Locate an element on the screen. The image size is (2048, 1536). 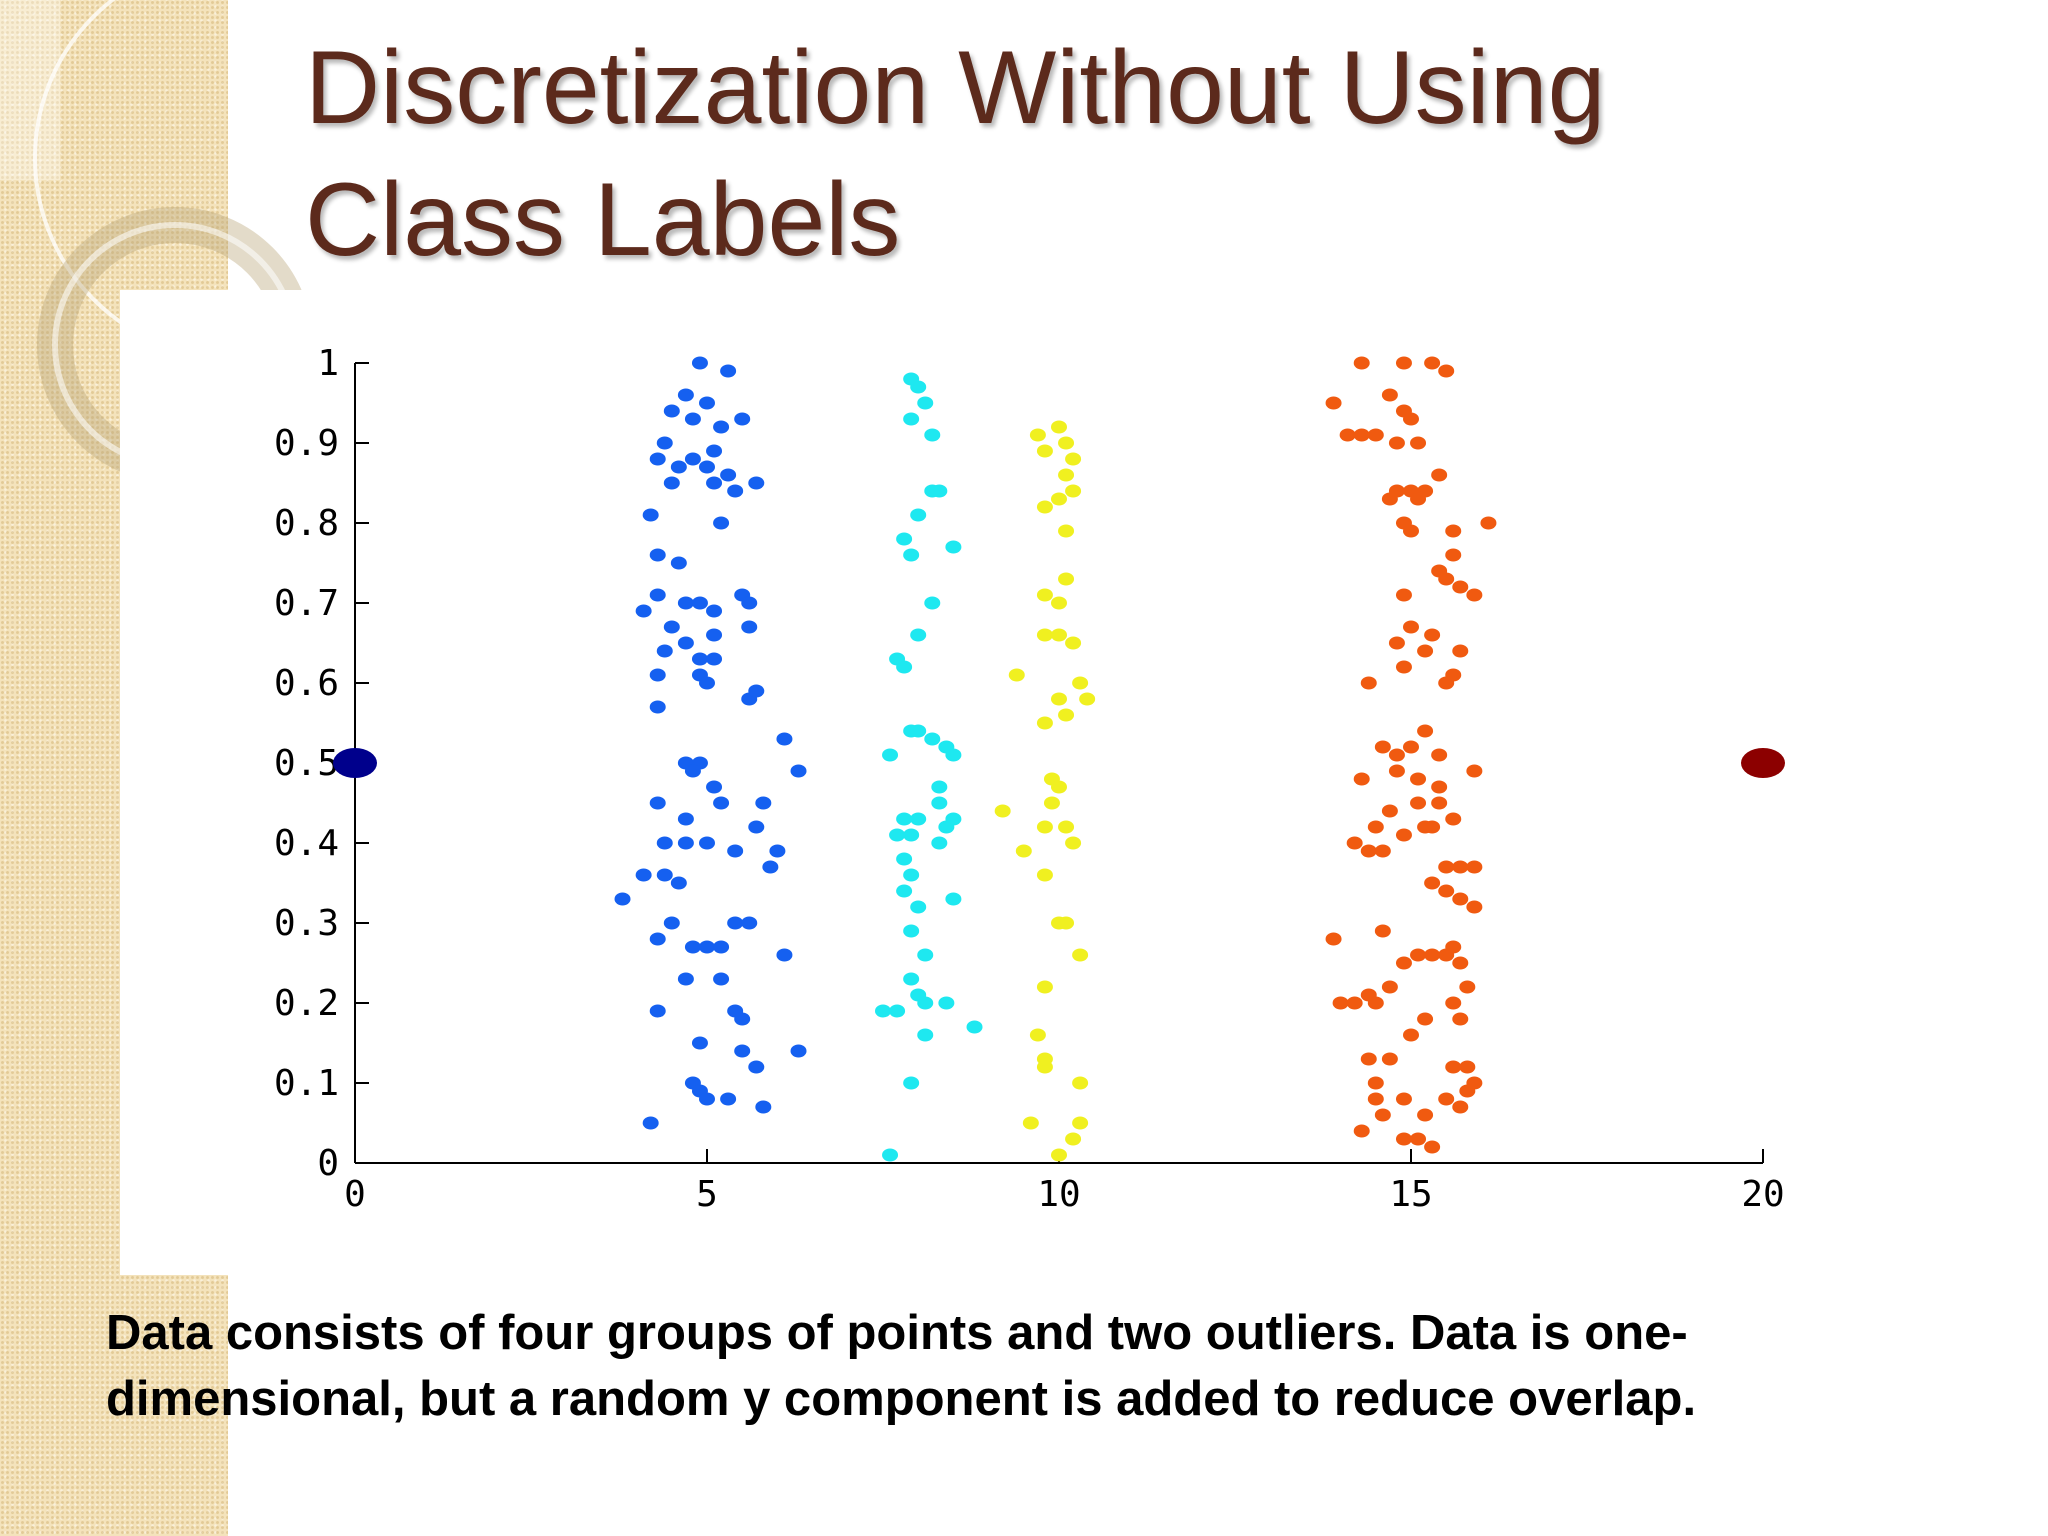
y-tick-label: 0.8 is located at coordinates (306, 523).